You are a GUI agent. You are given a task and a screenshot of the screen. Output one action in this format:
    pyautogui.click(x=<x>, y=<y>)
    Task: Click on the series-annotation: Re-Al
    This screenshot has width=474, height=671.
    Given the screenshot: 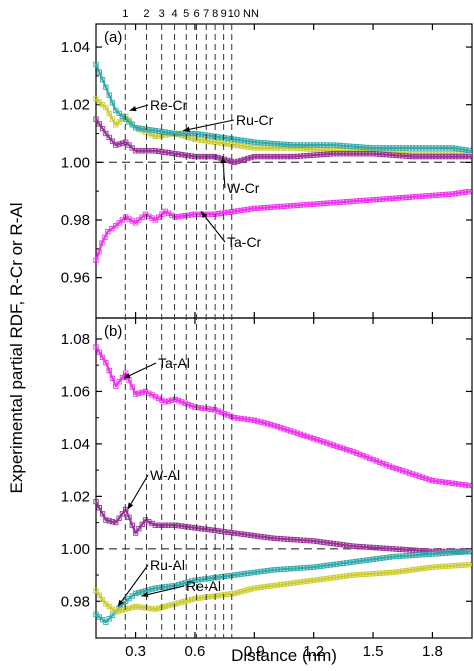 What is the action you would take?
    pyautogui.click(x=203, y=586)
    